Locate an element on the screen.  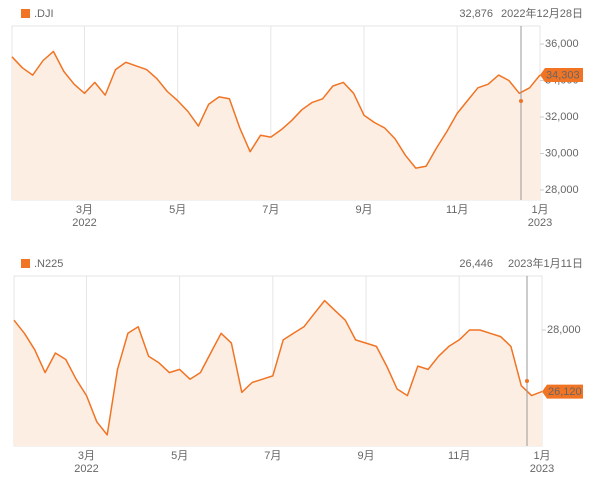
hover-value: 26,446 is located at coordinates (476, 264).